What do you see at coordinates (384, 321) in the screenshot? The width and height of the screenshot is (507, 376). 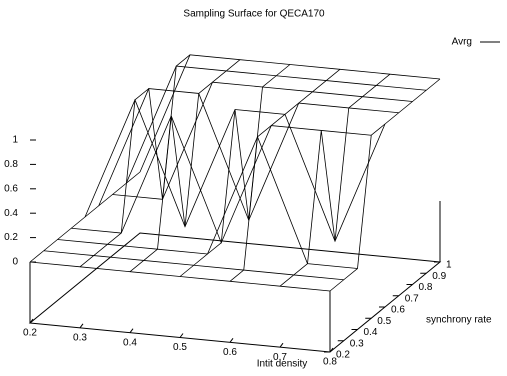 I see `y-tick-label: 0.5` at bounding box center [384, 321].